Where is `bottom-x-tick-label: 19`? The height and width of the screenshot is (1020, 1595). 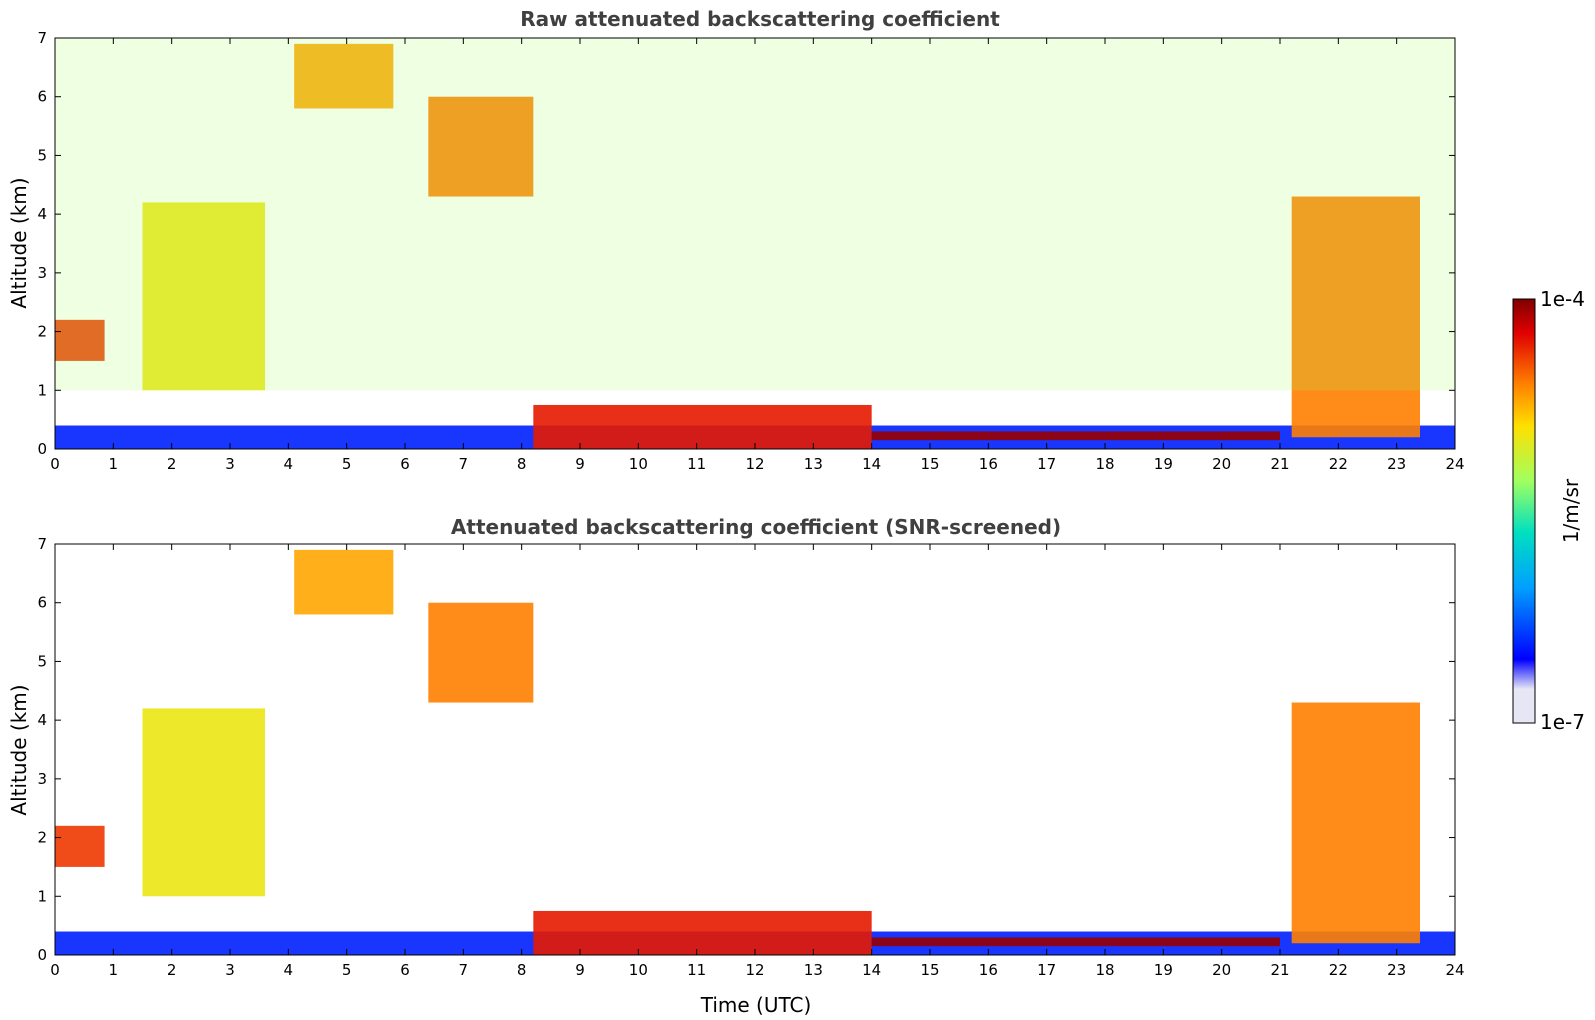 bottom-x-tick-label: 19 is located at coordinates (1163, 970).